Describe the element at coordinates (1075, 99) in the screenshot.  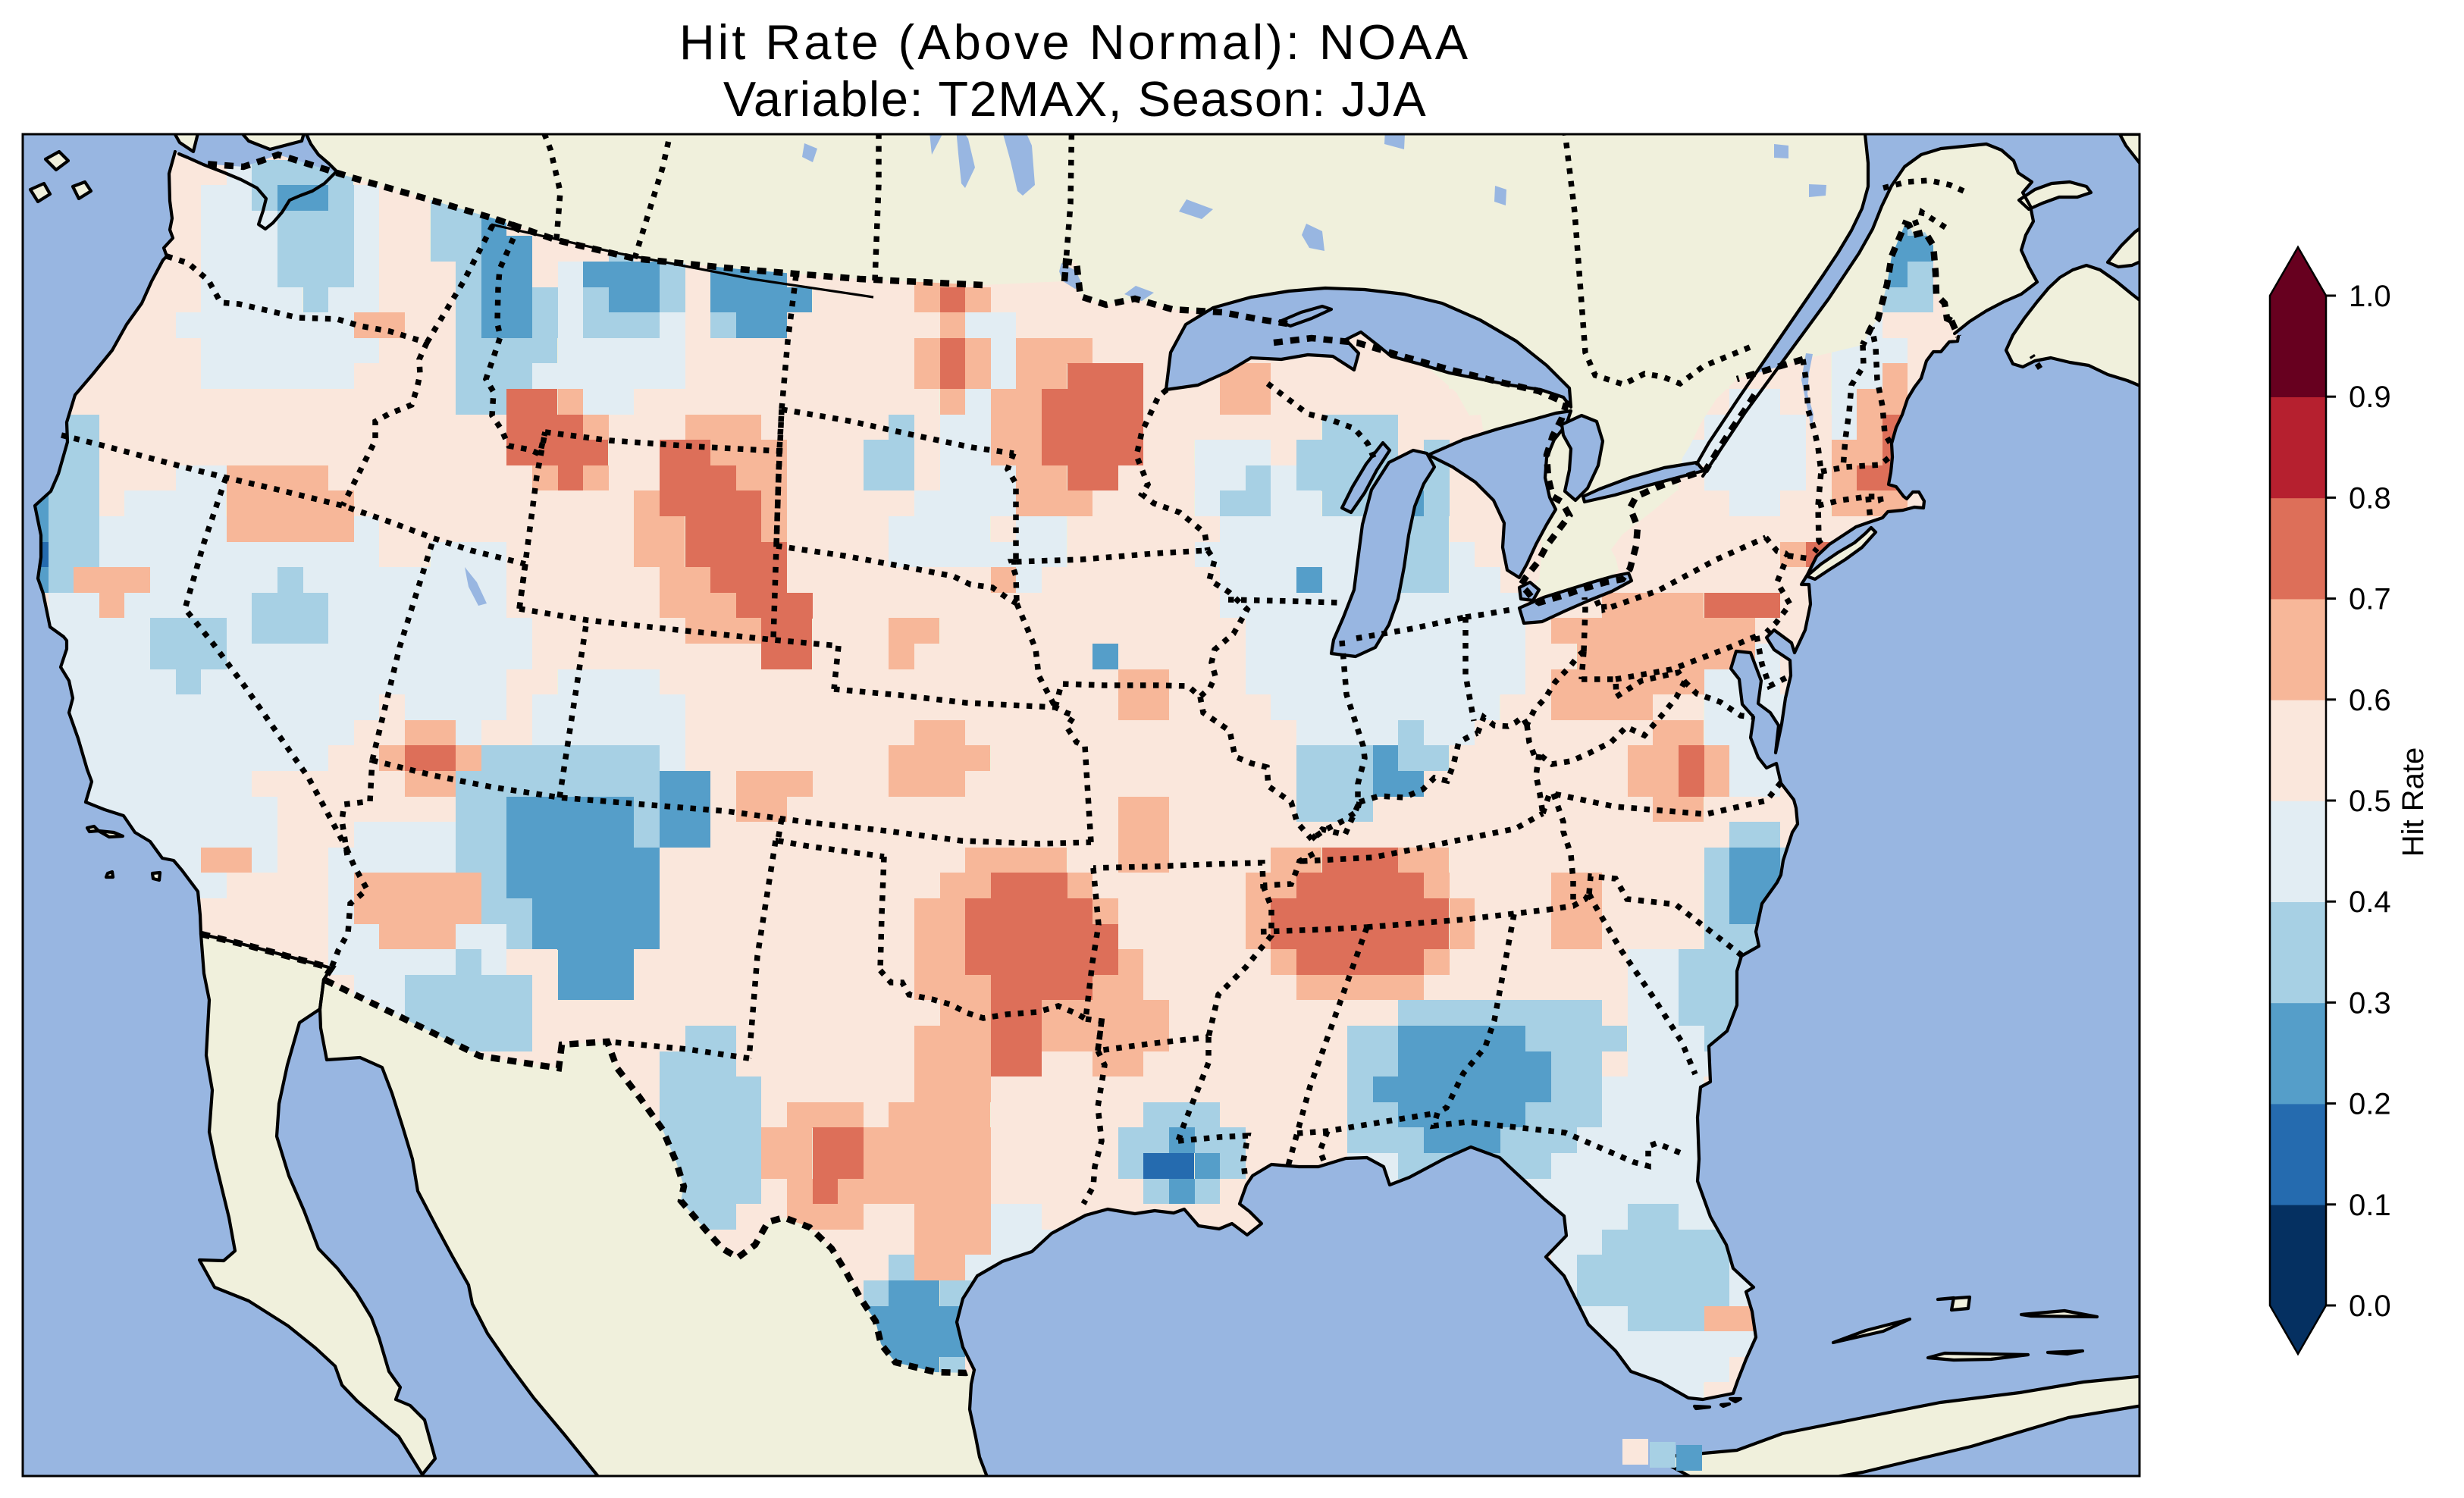
I see `svg-text: Variable: T2MAX, Season: JJA` at that location.